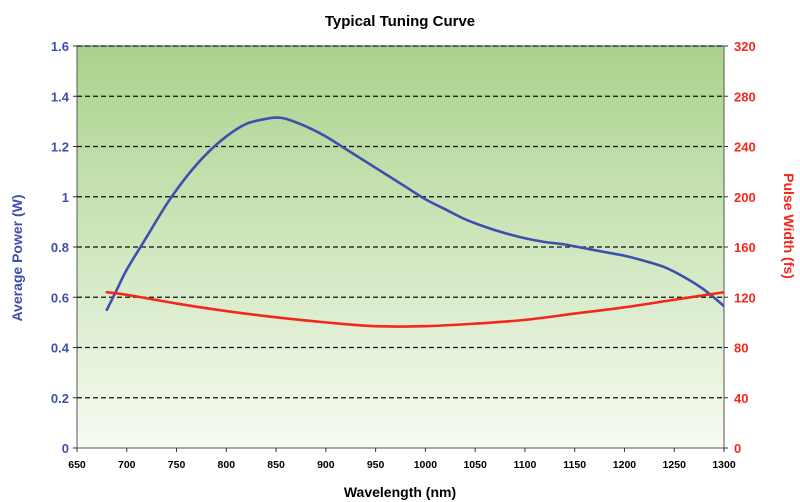 Image resolution: width=800 pixels, height=502 pixels. What do you see at coordinates (745, 147) in the screenshot?
I see `right-y-tick-label: 240` at bounding box center [745, 147].